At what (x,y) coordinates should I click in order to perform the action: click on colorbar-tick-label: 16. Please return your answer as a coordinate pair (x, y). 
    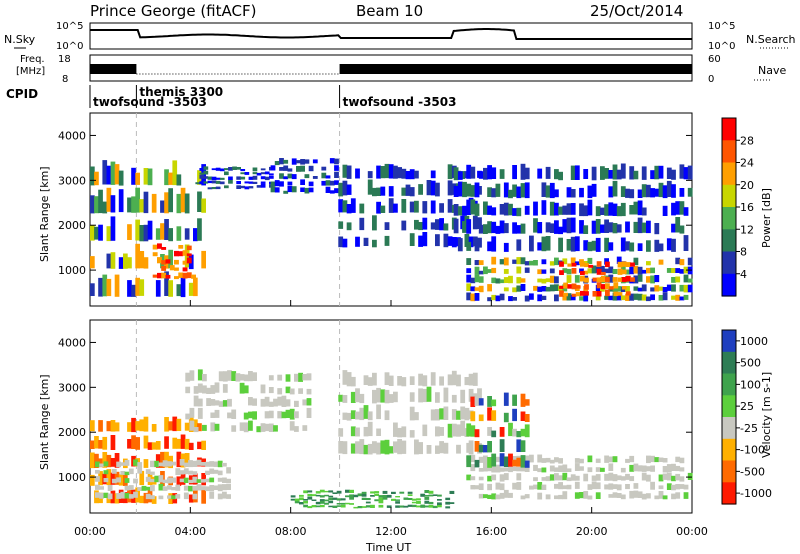
    Looking at the image, I should click on (747, 207).